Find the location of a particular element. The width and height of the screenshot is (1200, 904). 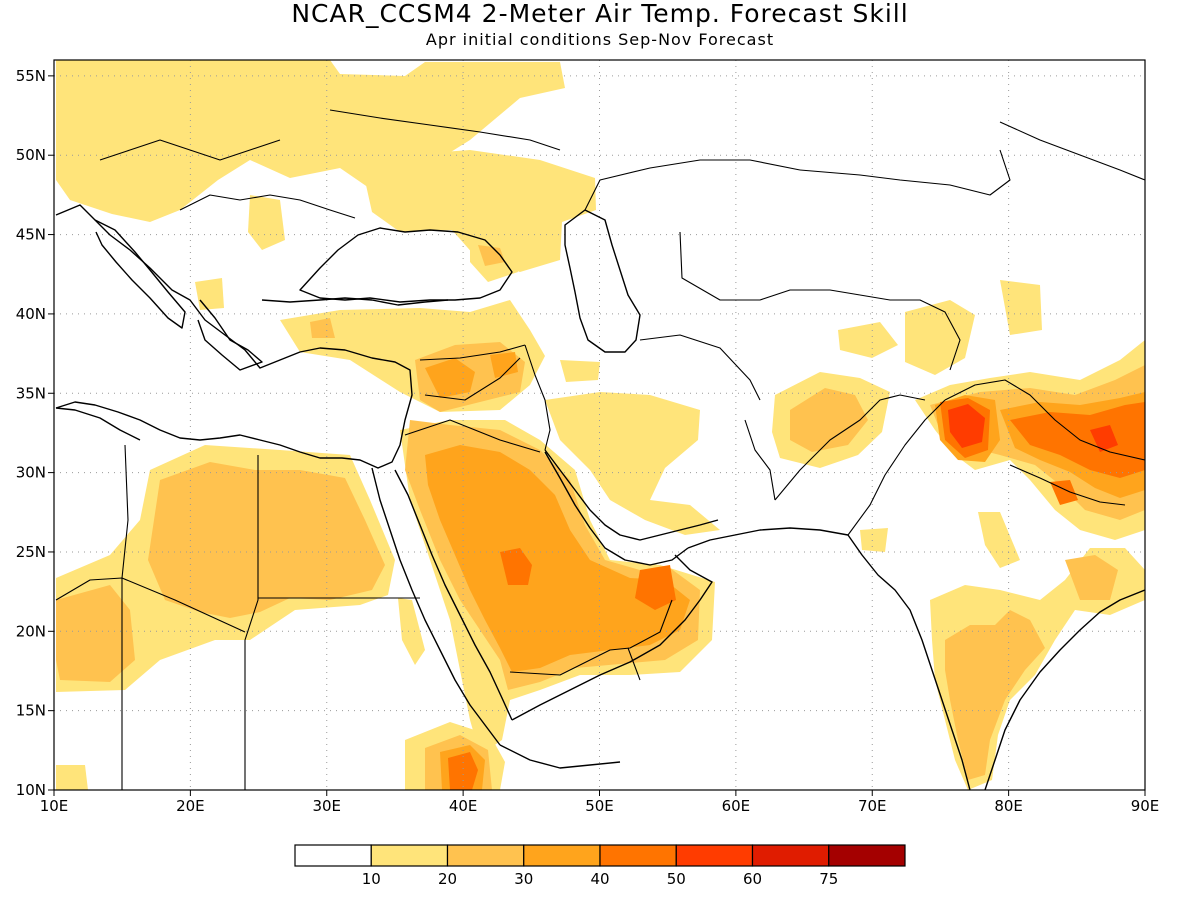

shade-india-sw is located at coordinates (874, 540).